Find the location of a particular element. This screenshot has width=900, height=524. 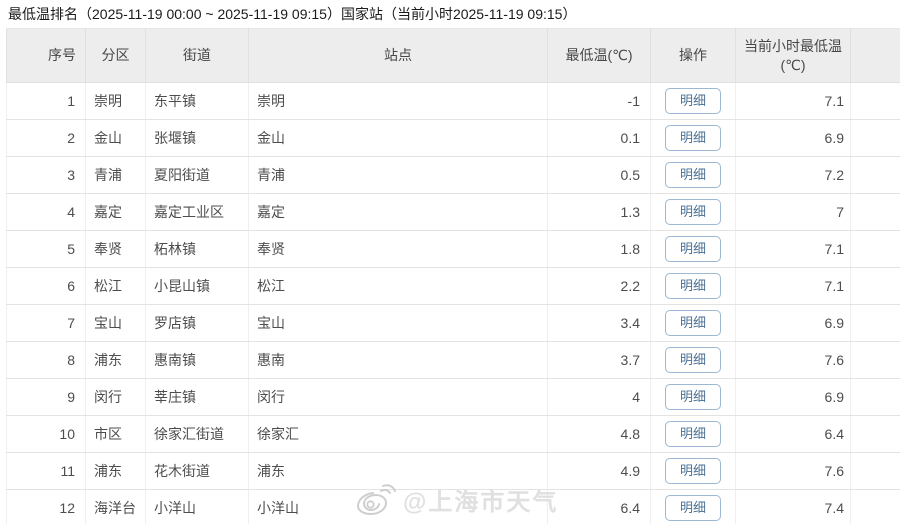

table-row: 7 宝山 罗店镇 宝山 3.4 明细 6.9 is located at coordinates (453, 323).